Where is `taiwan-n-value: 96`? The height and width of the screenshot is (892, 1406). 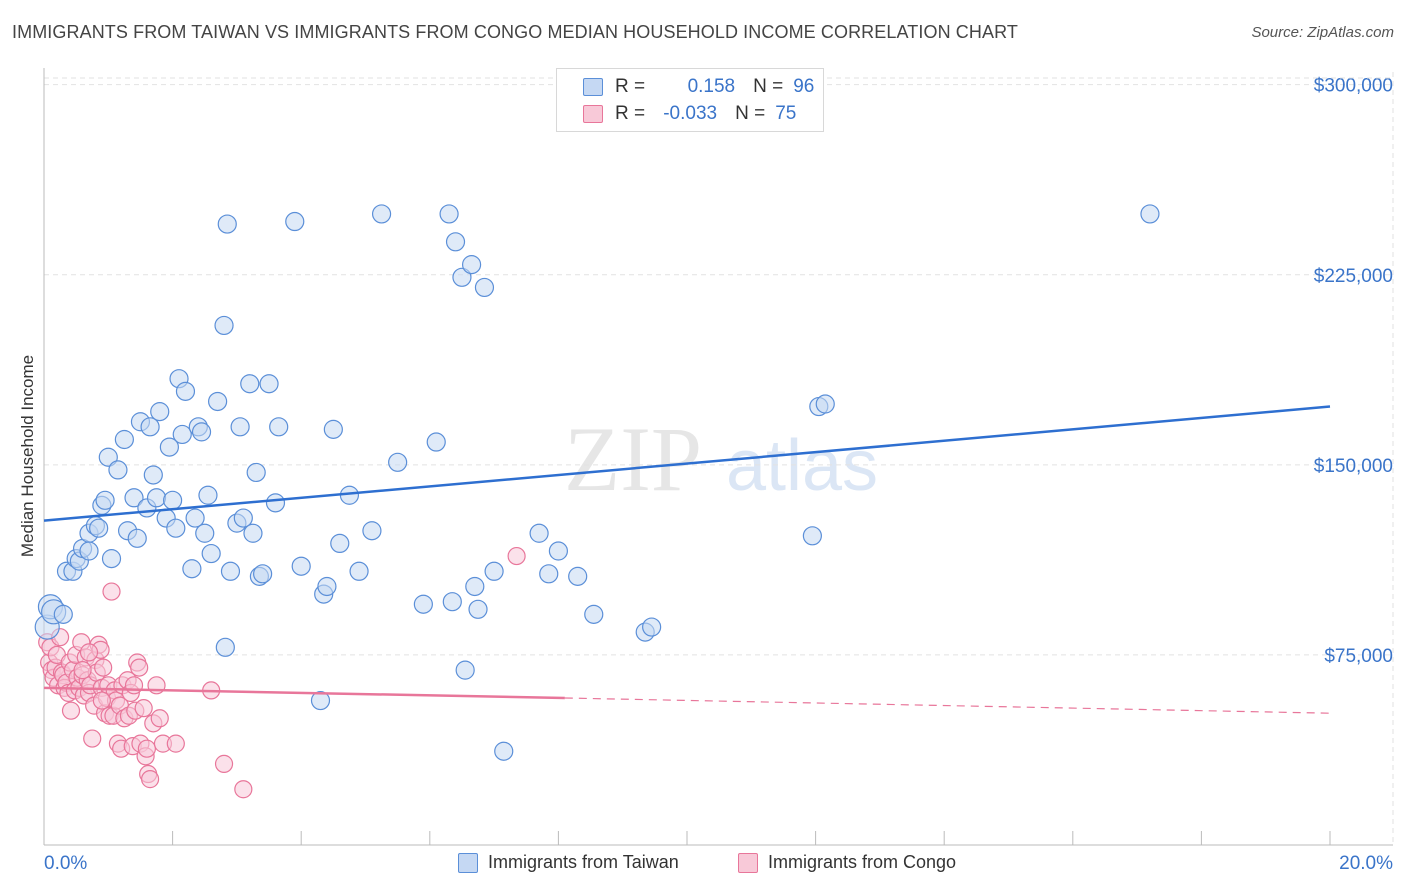
taiwan-n-value: 96 is located at coordinates (804, 86).